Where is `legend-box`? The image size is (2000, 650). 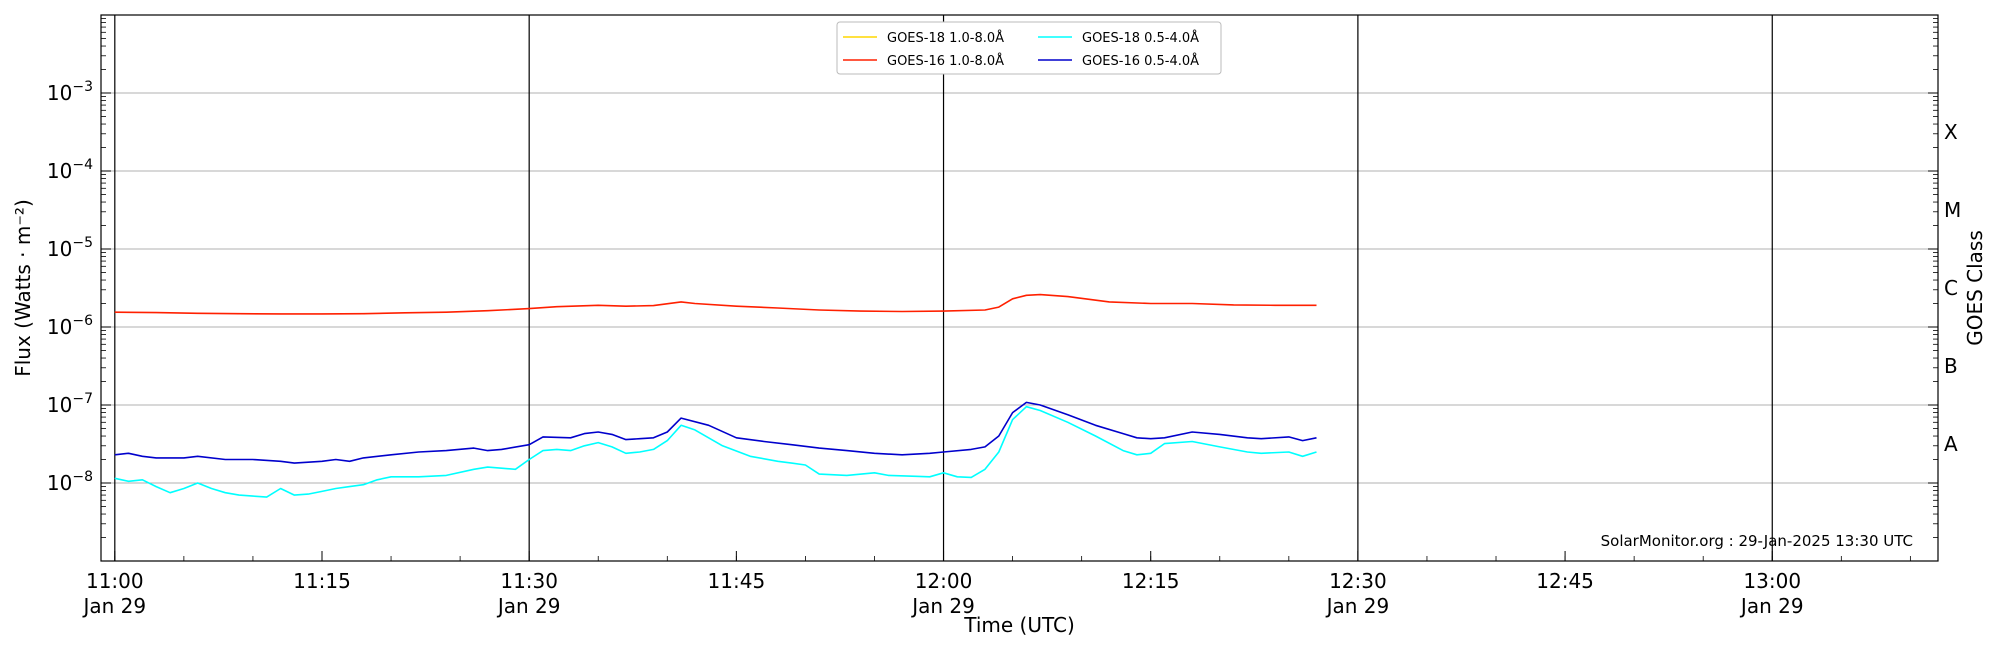
legend-box is located at coordinates (1029, 48).